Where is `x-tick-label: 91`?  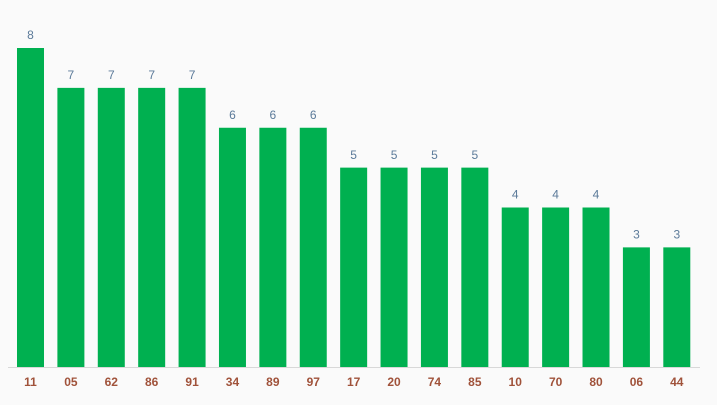
x-tick-label: 91 is located at coordinates (192, 382).